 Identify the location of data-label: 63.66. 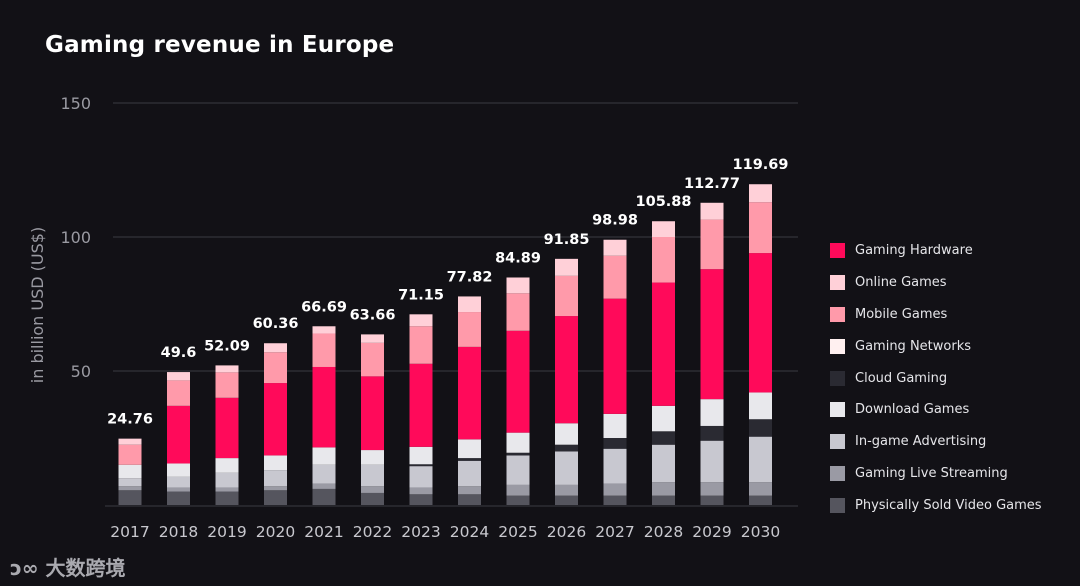
(373, 315).